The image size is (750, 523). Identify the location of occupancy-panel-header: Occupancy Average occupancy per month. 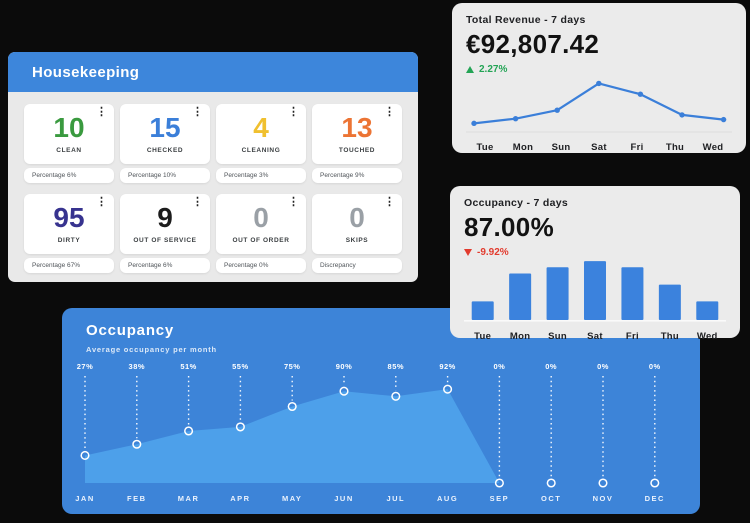
(381, 331).